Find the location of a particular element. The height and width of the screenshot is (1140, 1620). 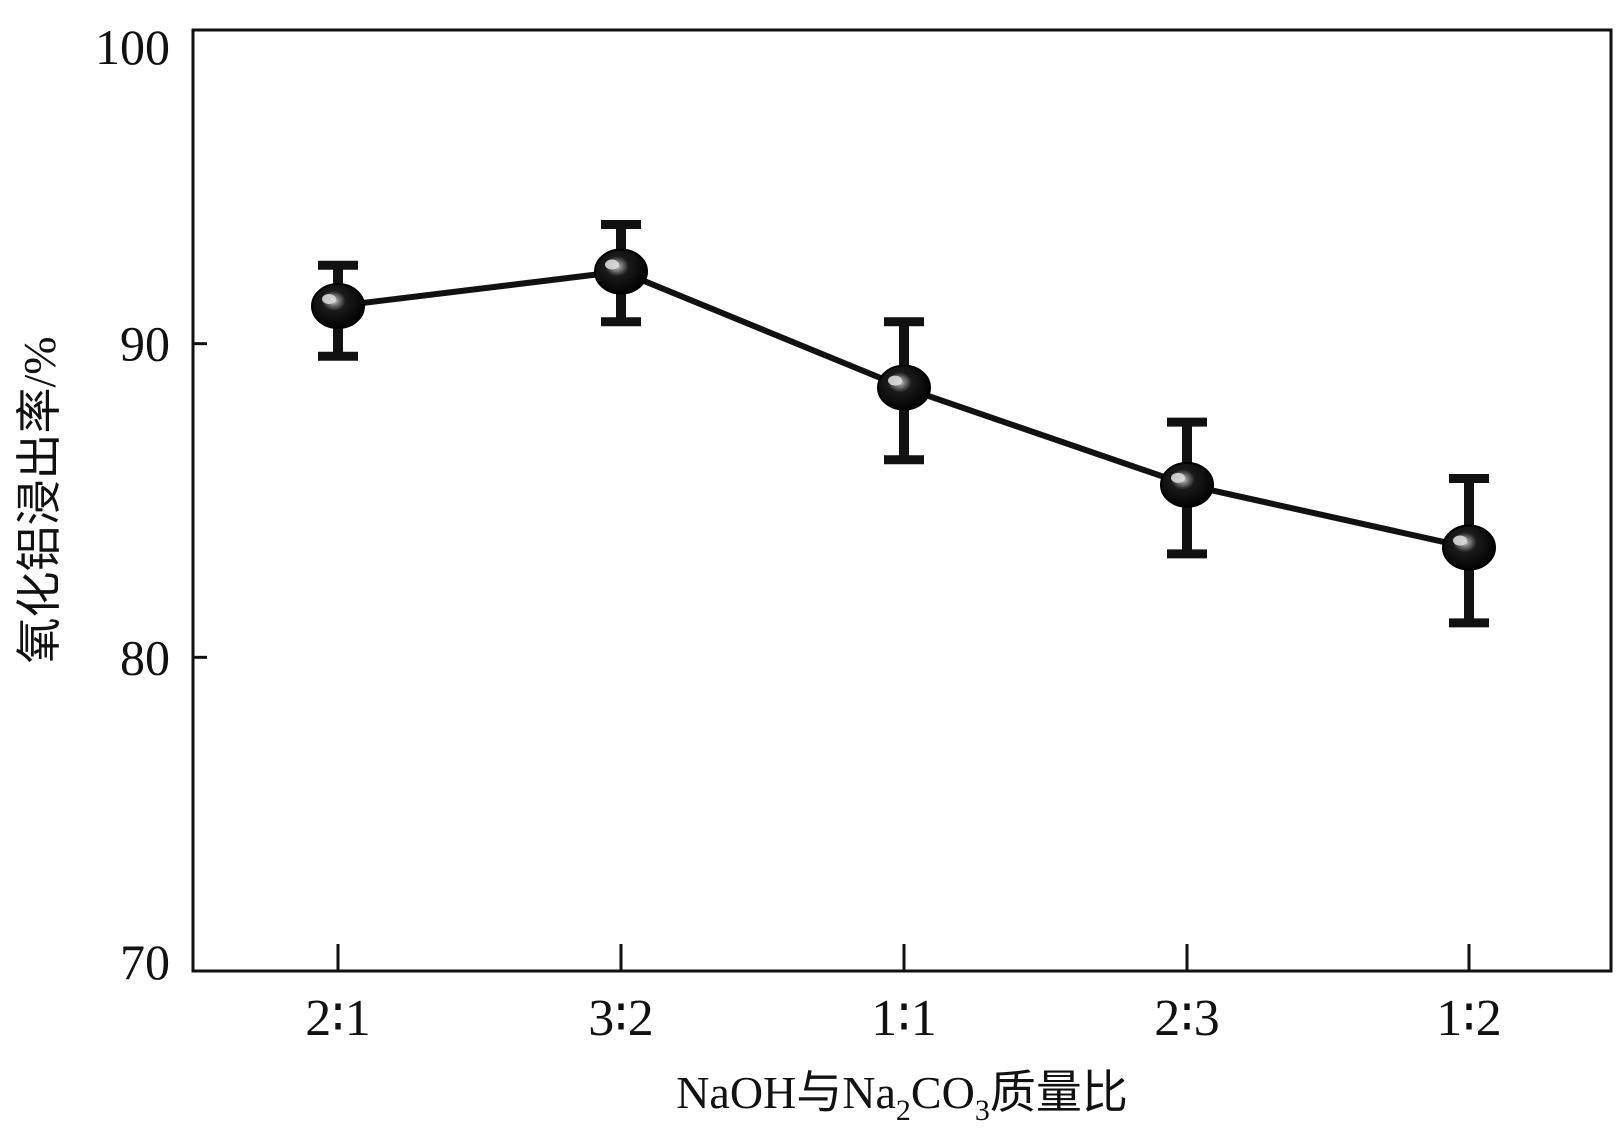

x-axis-title-mid: CO is located at coordinates (943, 1092).